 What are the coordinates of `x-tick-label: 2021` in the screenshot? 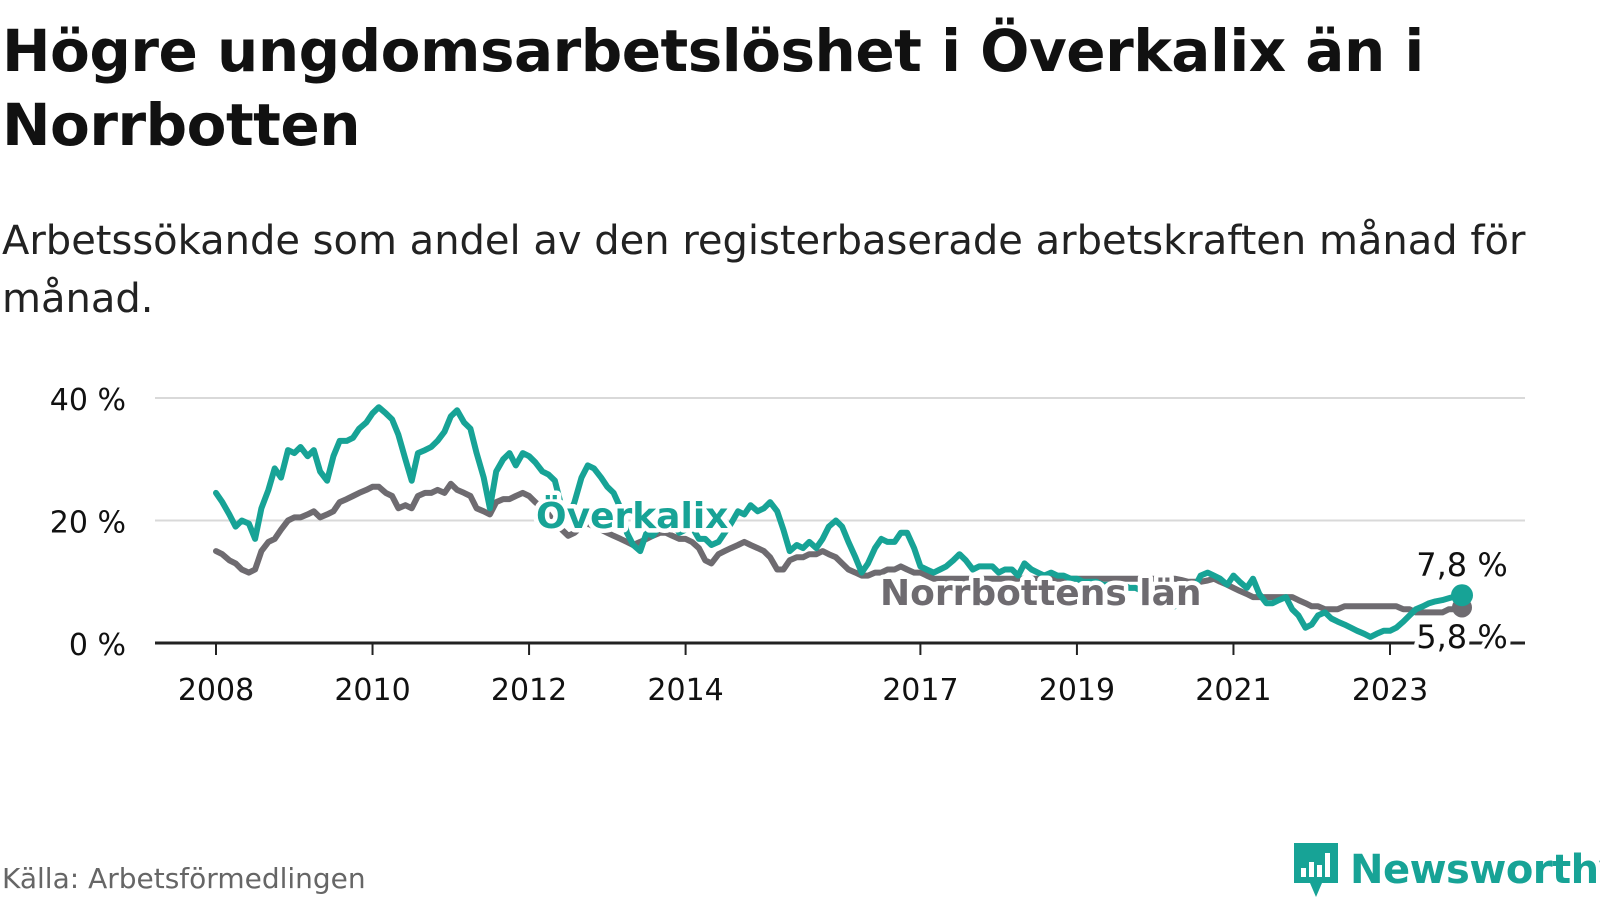 It's located at (1233, 690).